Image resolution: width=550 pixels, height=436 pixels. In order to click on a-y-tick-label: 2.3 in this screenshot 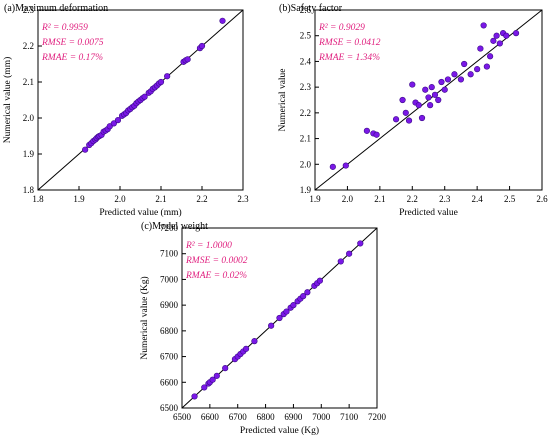, I will do `click(29, 10)`.